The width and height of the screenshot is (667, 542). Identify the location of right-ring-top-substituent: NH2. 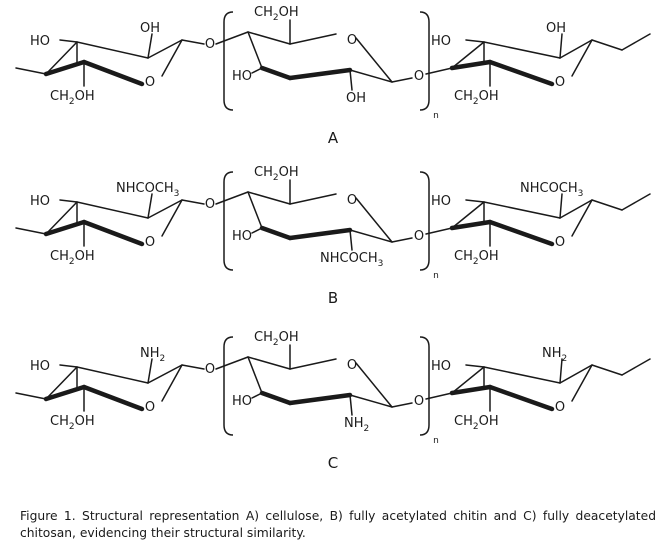
(554, 355).